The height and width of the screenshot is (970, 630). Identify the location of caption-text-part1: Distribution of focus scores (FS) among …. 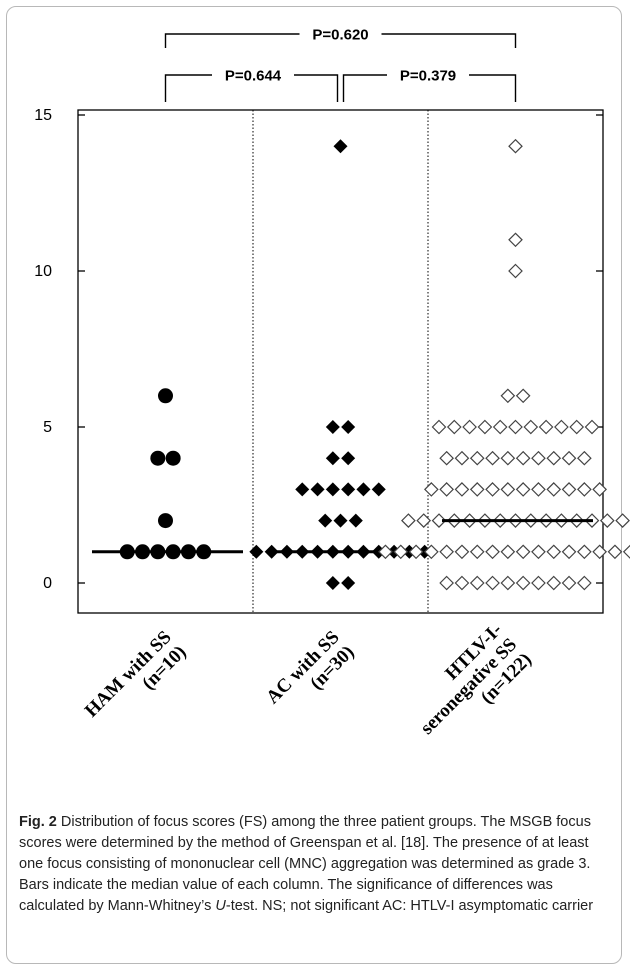
(305, 864).